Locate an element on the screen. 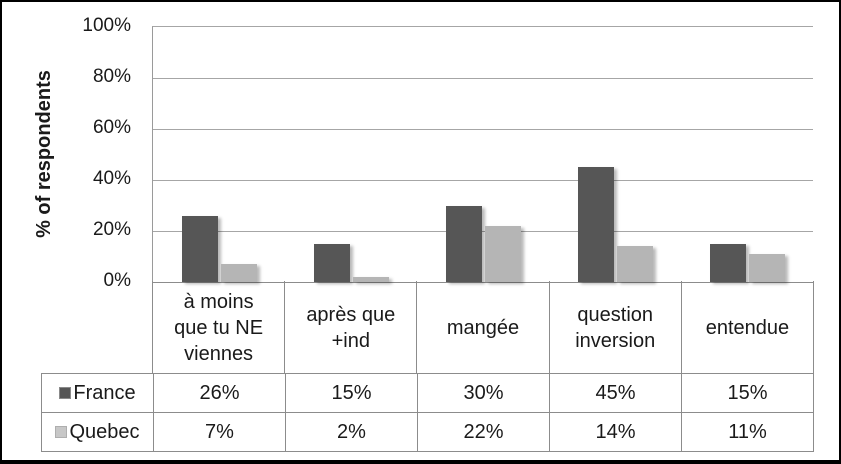 The height and width of the screenshot is (464, 841). value-cell-france-0: 26% is located at coordinates (220, 393).